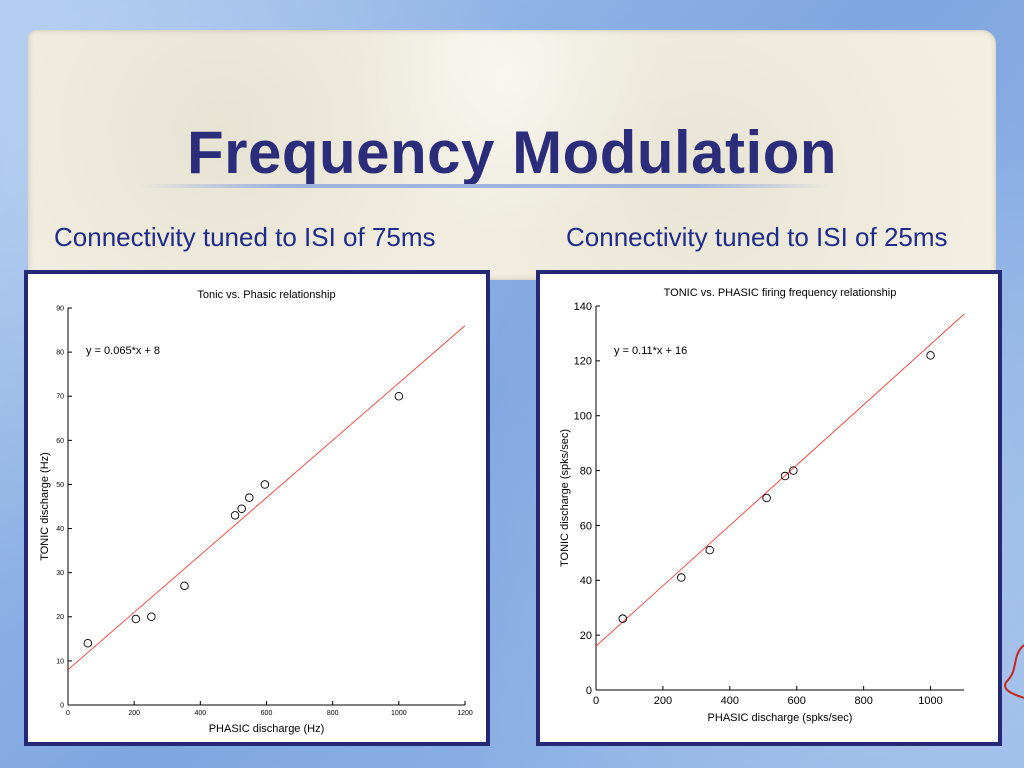 This screenshot has height=768, width=1024. I want to click on y-axis-label: TONIC discharge (spks/sec), so click(565, 498).